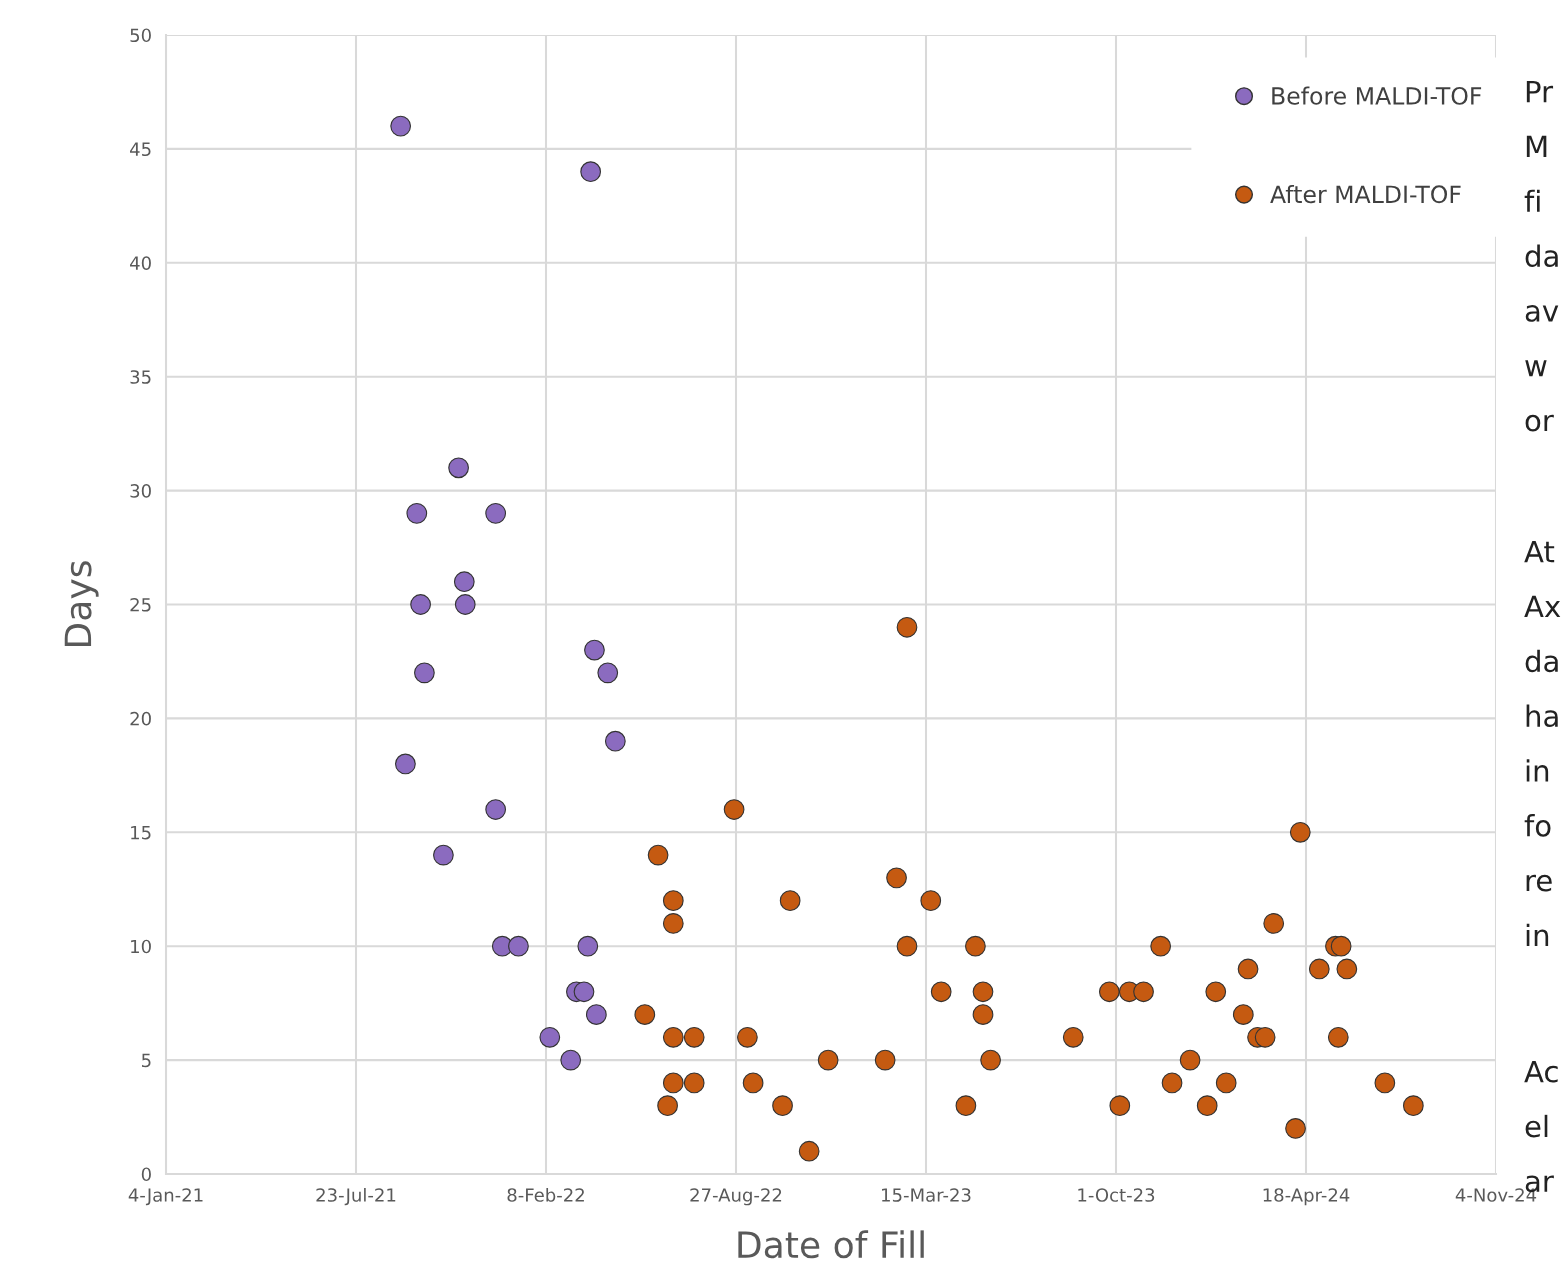 The height and width of the screenshot is (1275, 1566). I want to click on x-tick-label: 27-Aug-22, so click(736, 1197).